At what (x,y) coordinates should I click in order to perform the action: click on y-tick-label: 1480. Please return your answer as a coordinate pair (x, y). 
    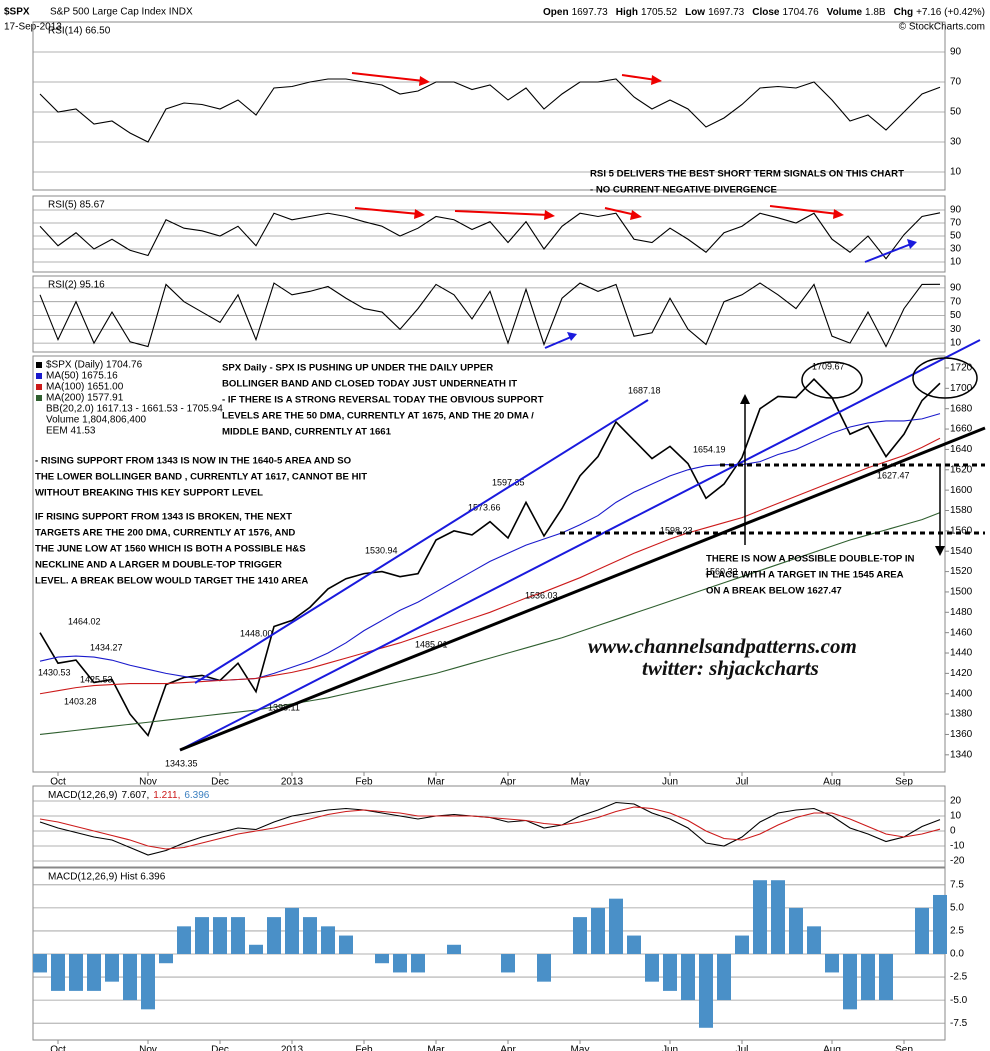
    Looking at the image, I should click on (961, 612).